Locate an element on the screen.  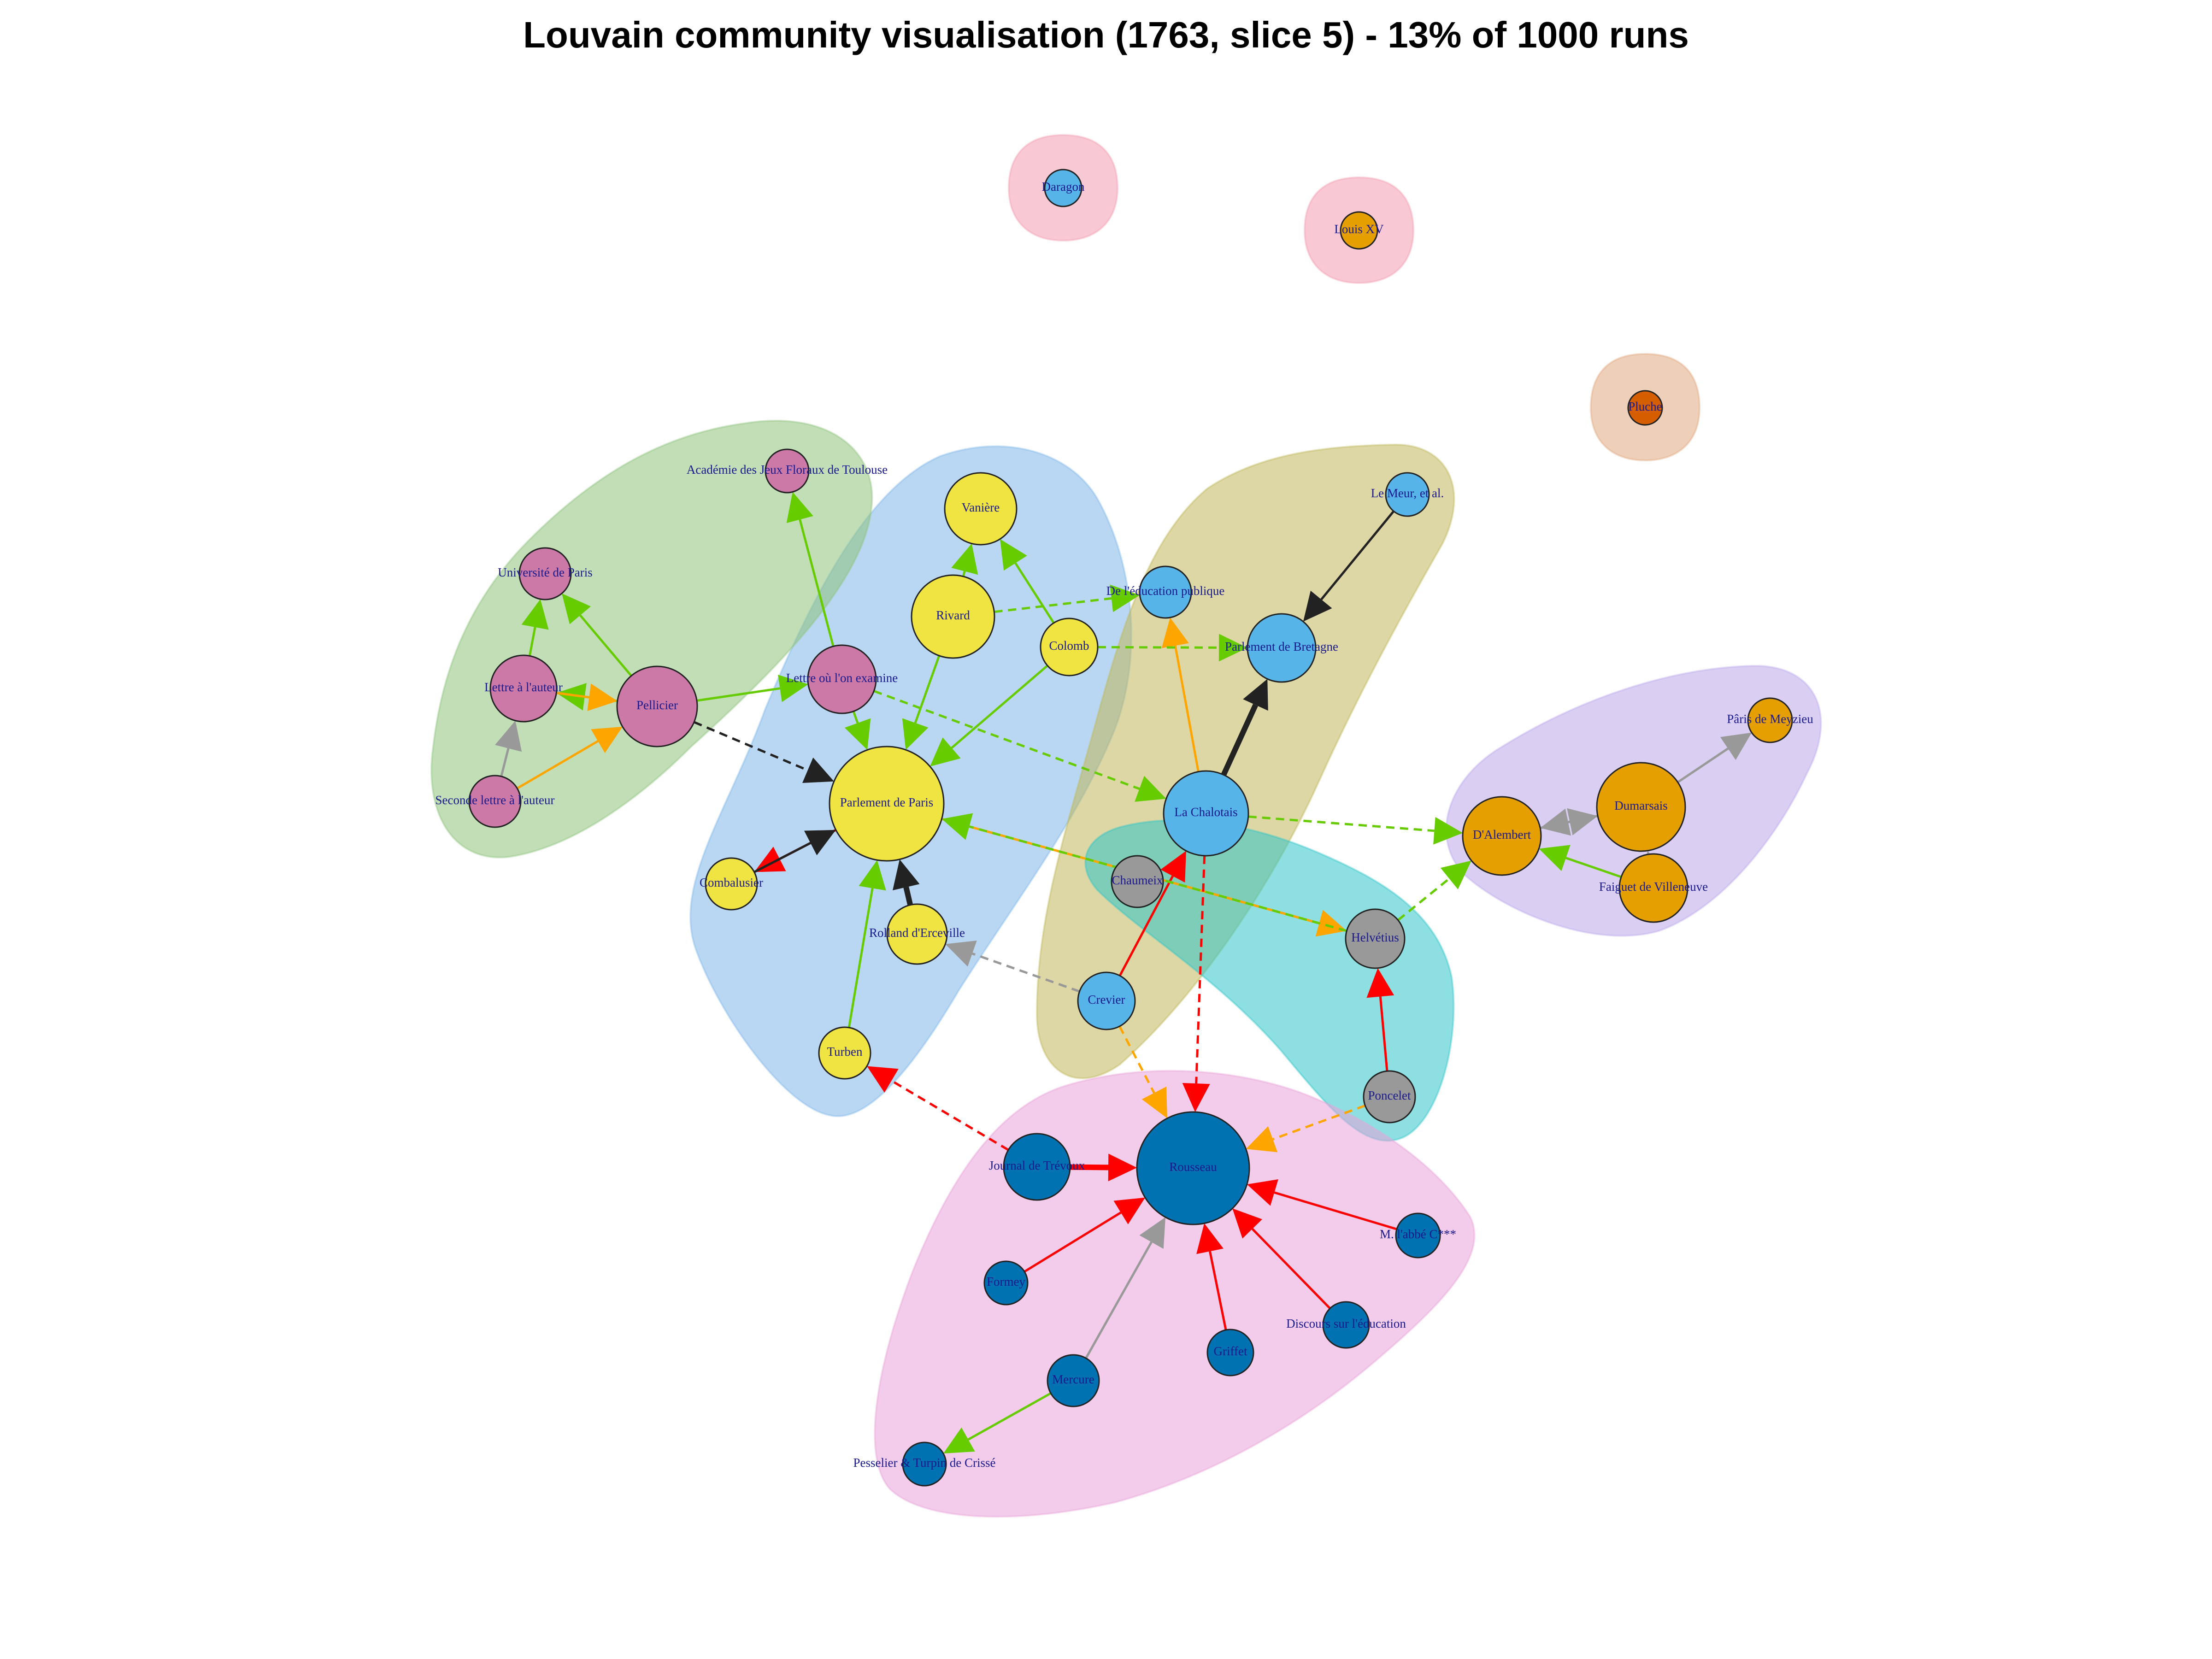
node-label-lettreou: Lettre où l'on examine is located at coordinates (842, 678).